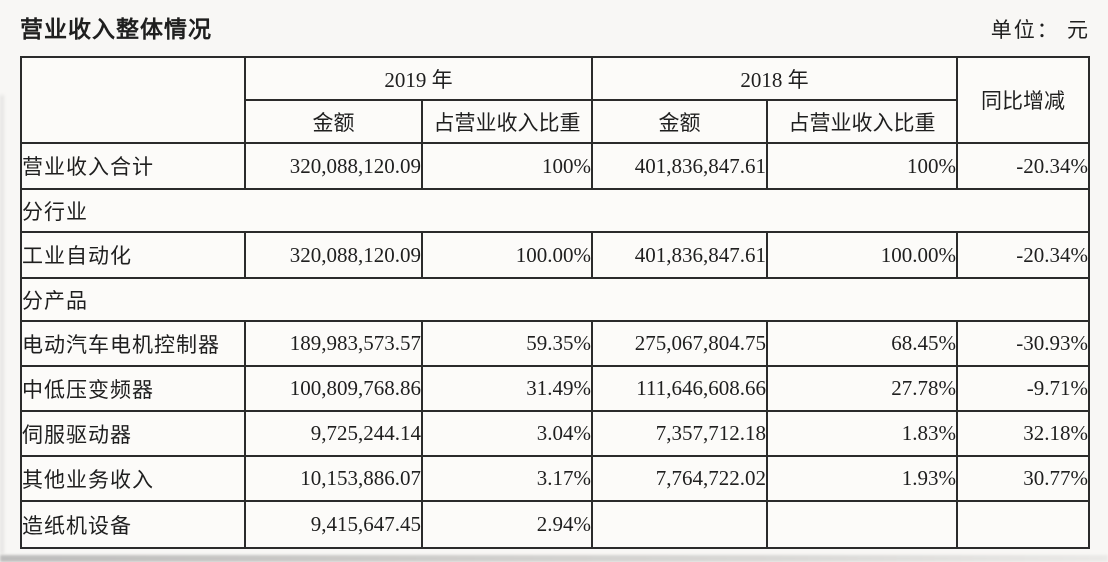 The height and width of the screenshot is (562, 1108). What do you see at coordinates (862, 255) in the screenshot?
I see `cell-proportion-2018: 100.00%` at bounding box center [862, 255].